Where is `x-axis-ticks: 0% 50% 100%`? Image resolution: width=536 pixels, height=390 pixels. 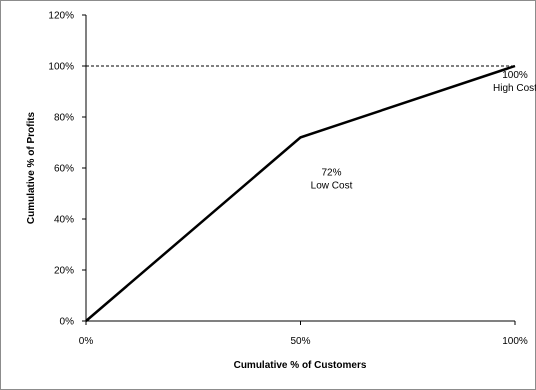
x-axis-ticks: 0% 50% 100% is located at coordinates (303, 334).